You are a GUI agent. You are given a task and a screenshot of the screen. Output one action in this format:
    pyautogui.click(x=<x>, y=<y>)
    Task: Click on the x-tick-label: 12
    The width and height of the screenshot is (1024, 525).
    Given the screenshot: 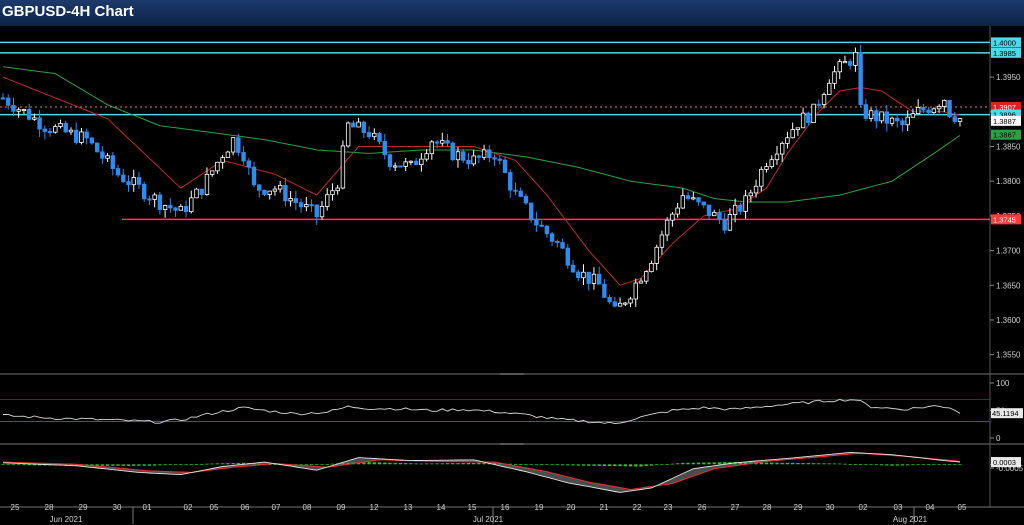 What is the action you would take?
    pyautogui.click(x=374, y=507)
    